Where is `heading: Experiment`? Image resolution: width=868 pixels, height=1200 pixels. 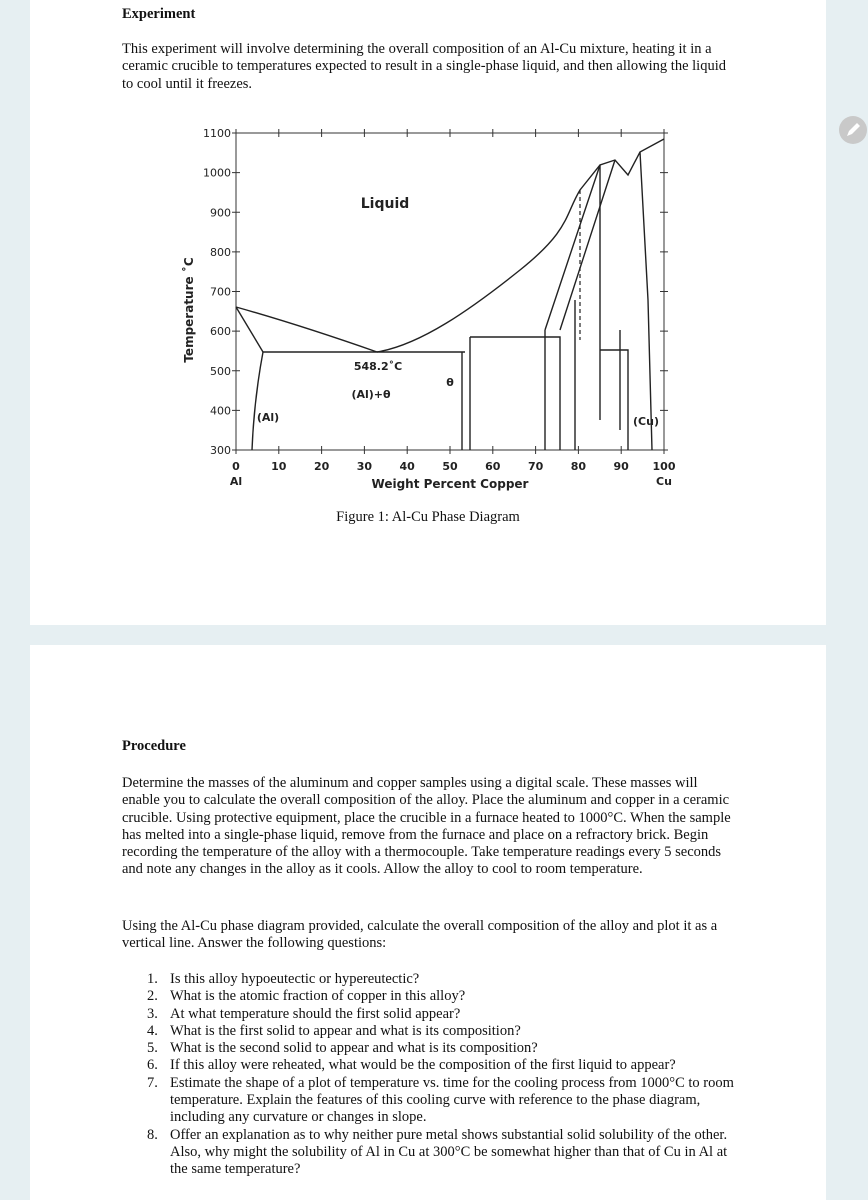
heading: Experiment is located at coordinates (159, 14).